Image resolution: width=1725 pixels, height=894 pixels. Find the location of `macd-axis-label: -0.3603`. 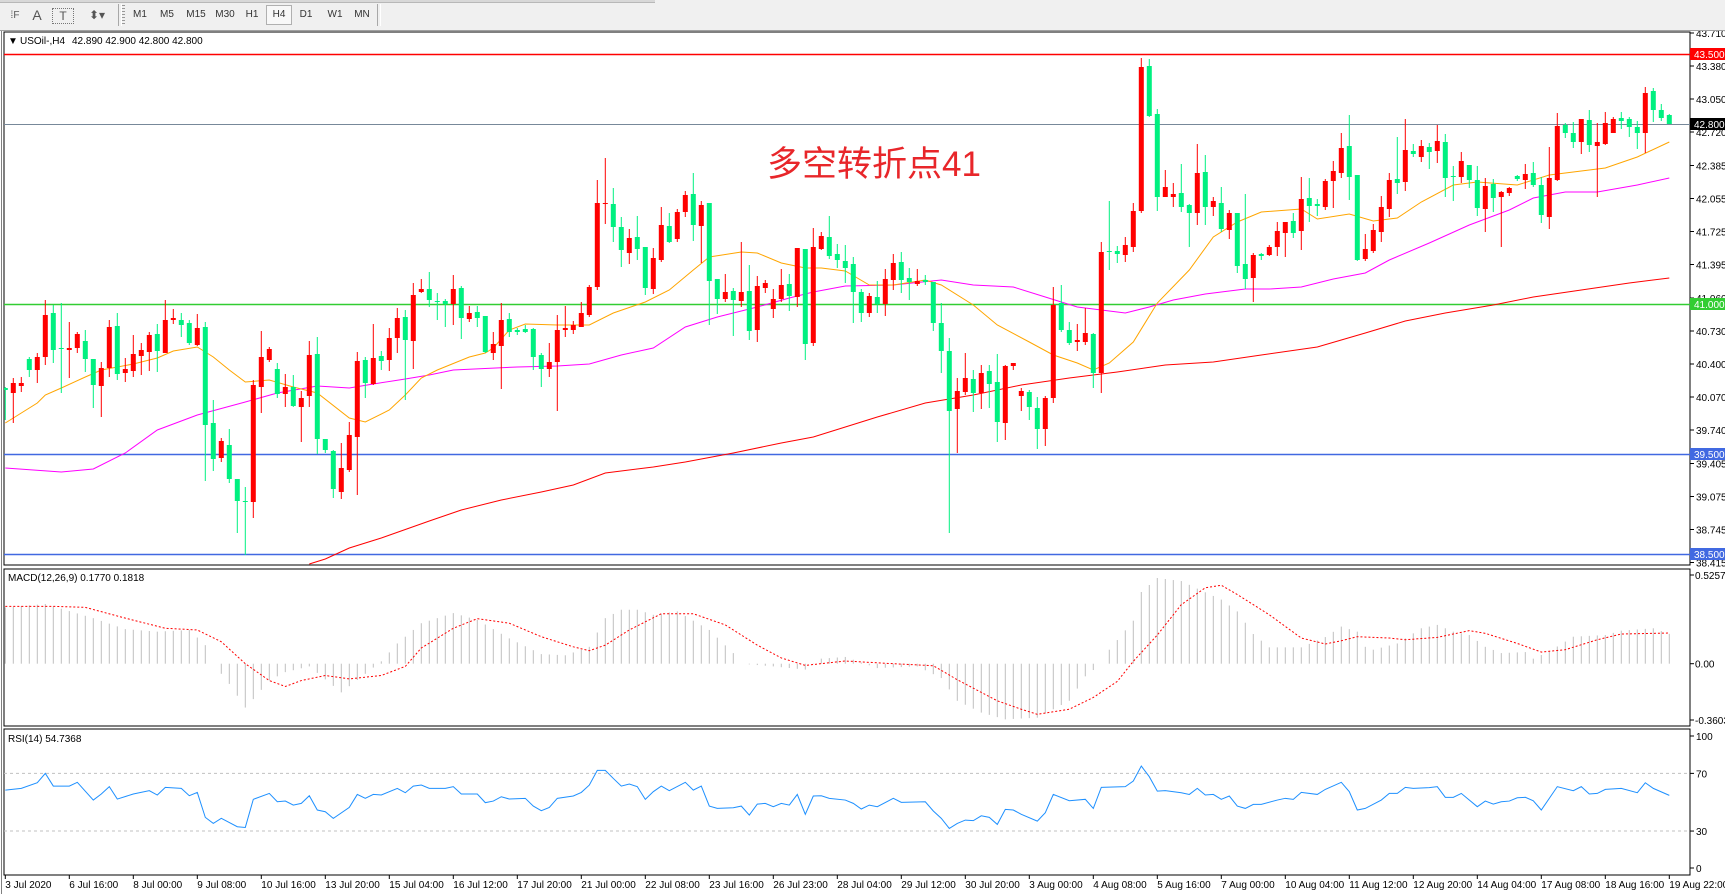

macd-axis-label: -0.3603 is located at coordinates (1710, 721).